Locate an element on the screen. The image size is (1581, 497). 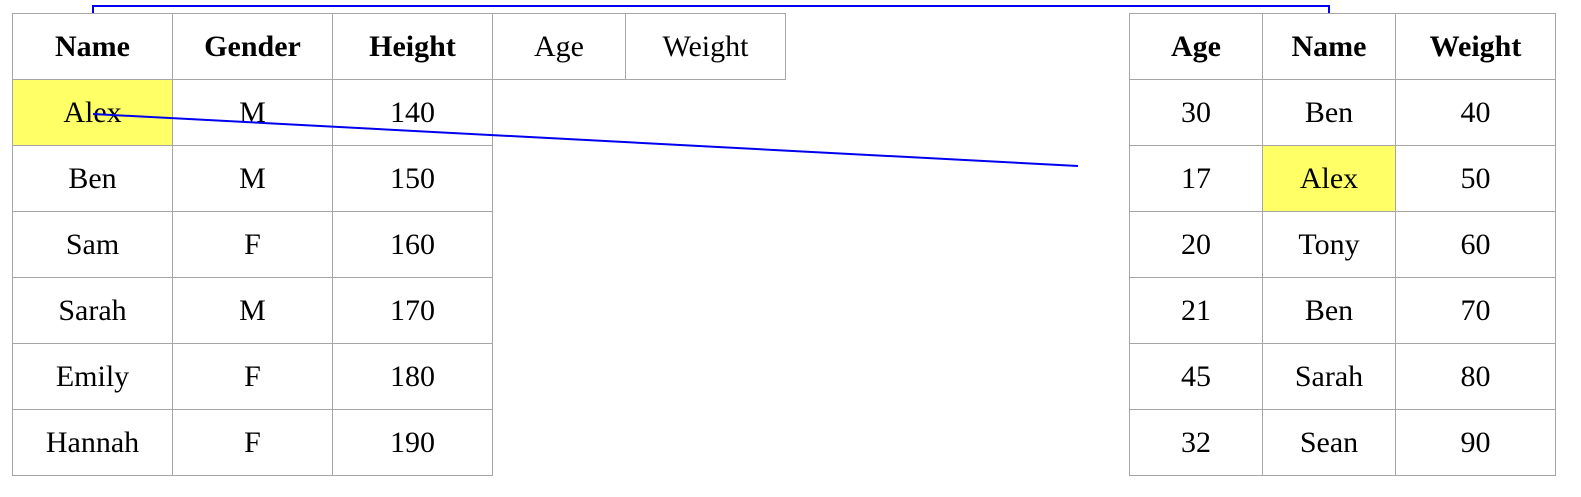
right-cell-age: 45 is located at coordinates (1196, 376).